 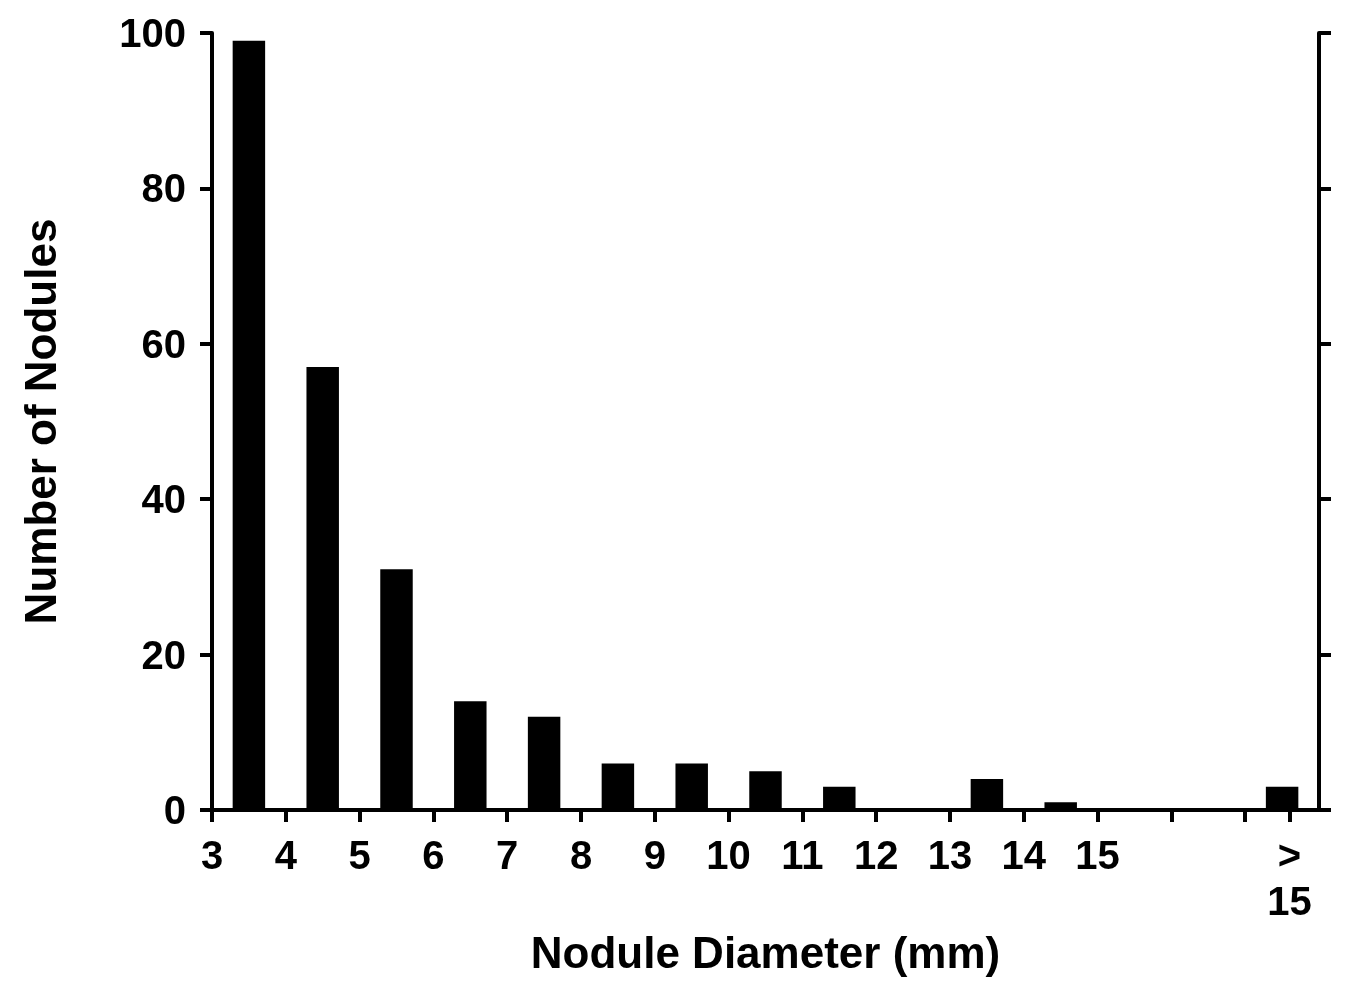 I want to click on y-axis-title: Number of Nodules, so click(x=40, y=421).